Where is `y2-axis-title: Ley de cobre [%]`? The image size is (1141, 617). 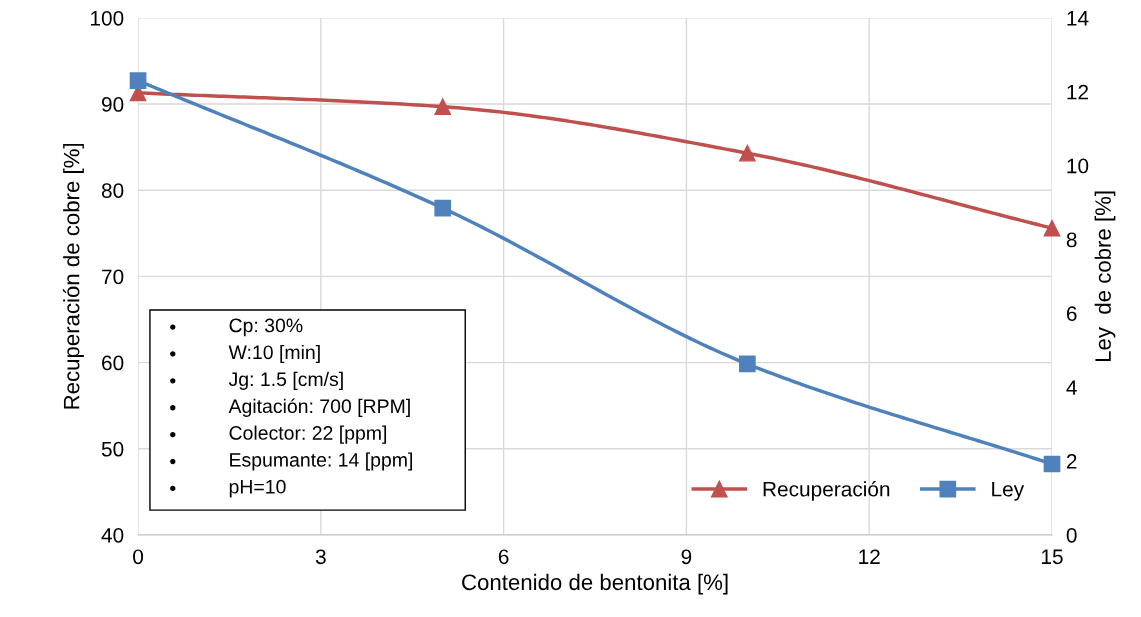 y2-axis-title: Ley de cobre [%] is located at coordinates (1105, 276).